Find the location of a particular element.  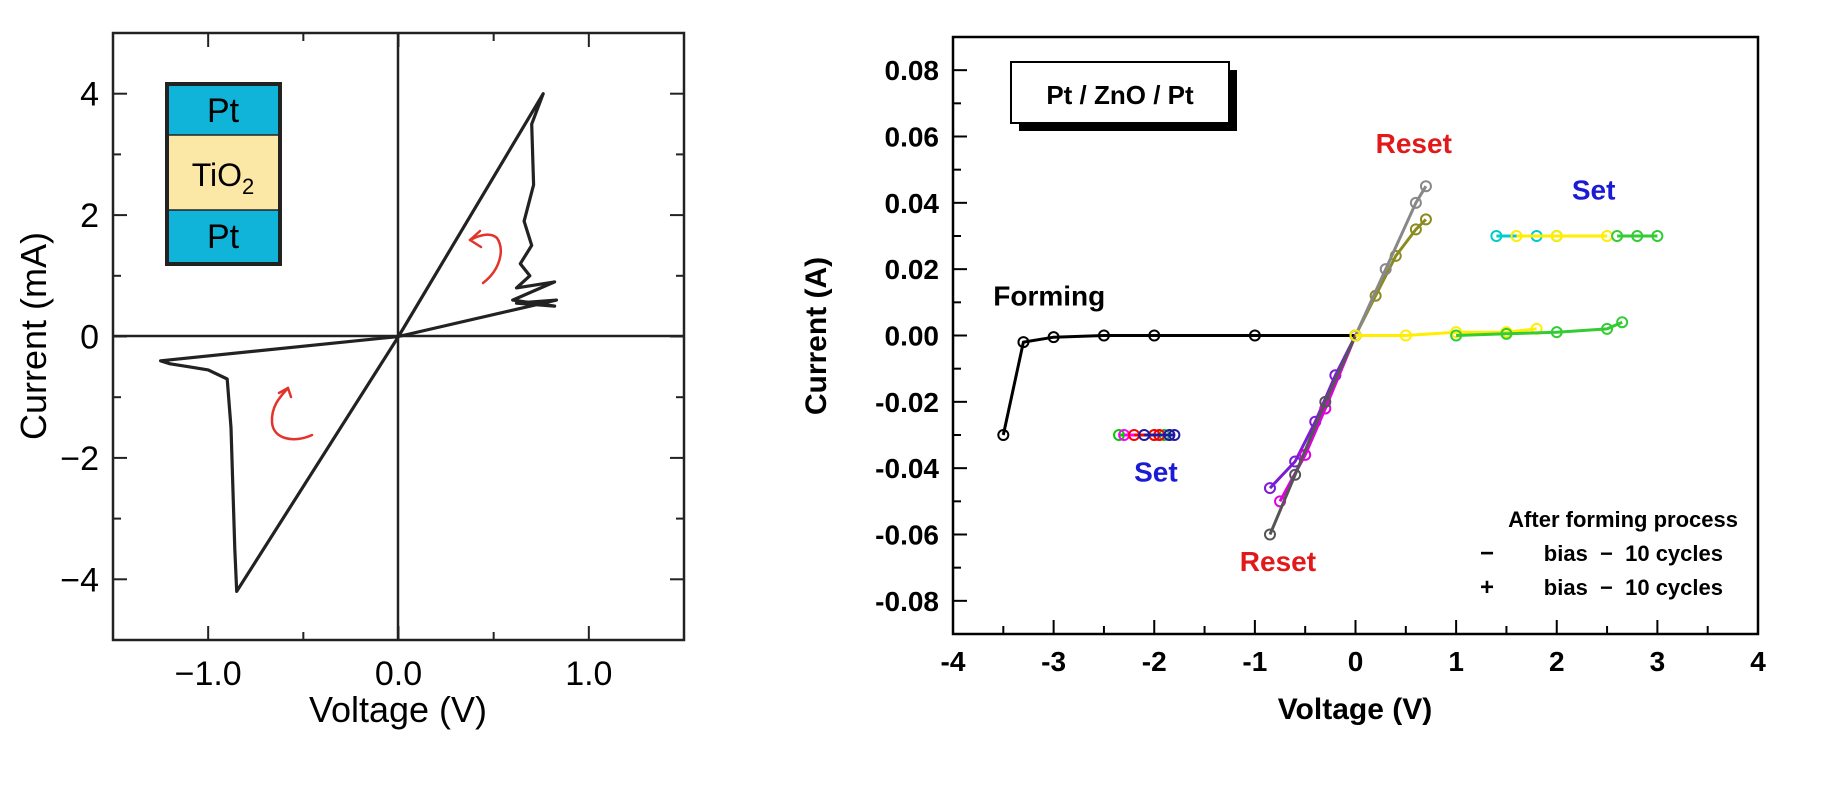

tio2-label: TiO2 is located at coordinates (223, 178).